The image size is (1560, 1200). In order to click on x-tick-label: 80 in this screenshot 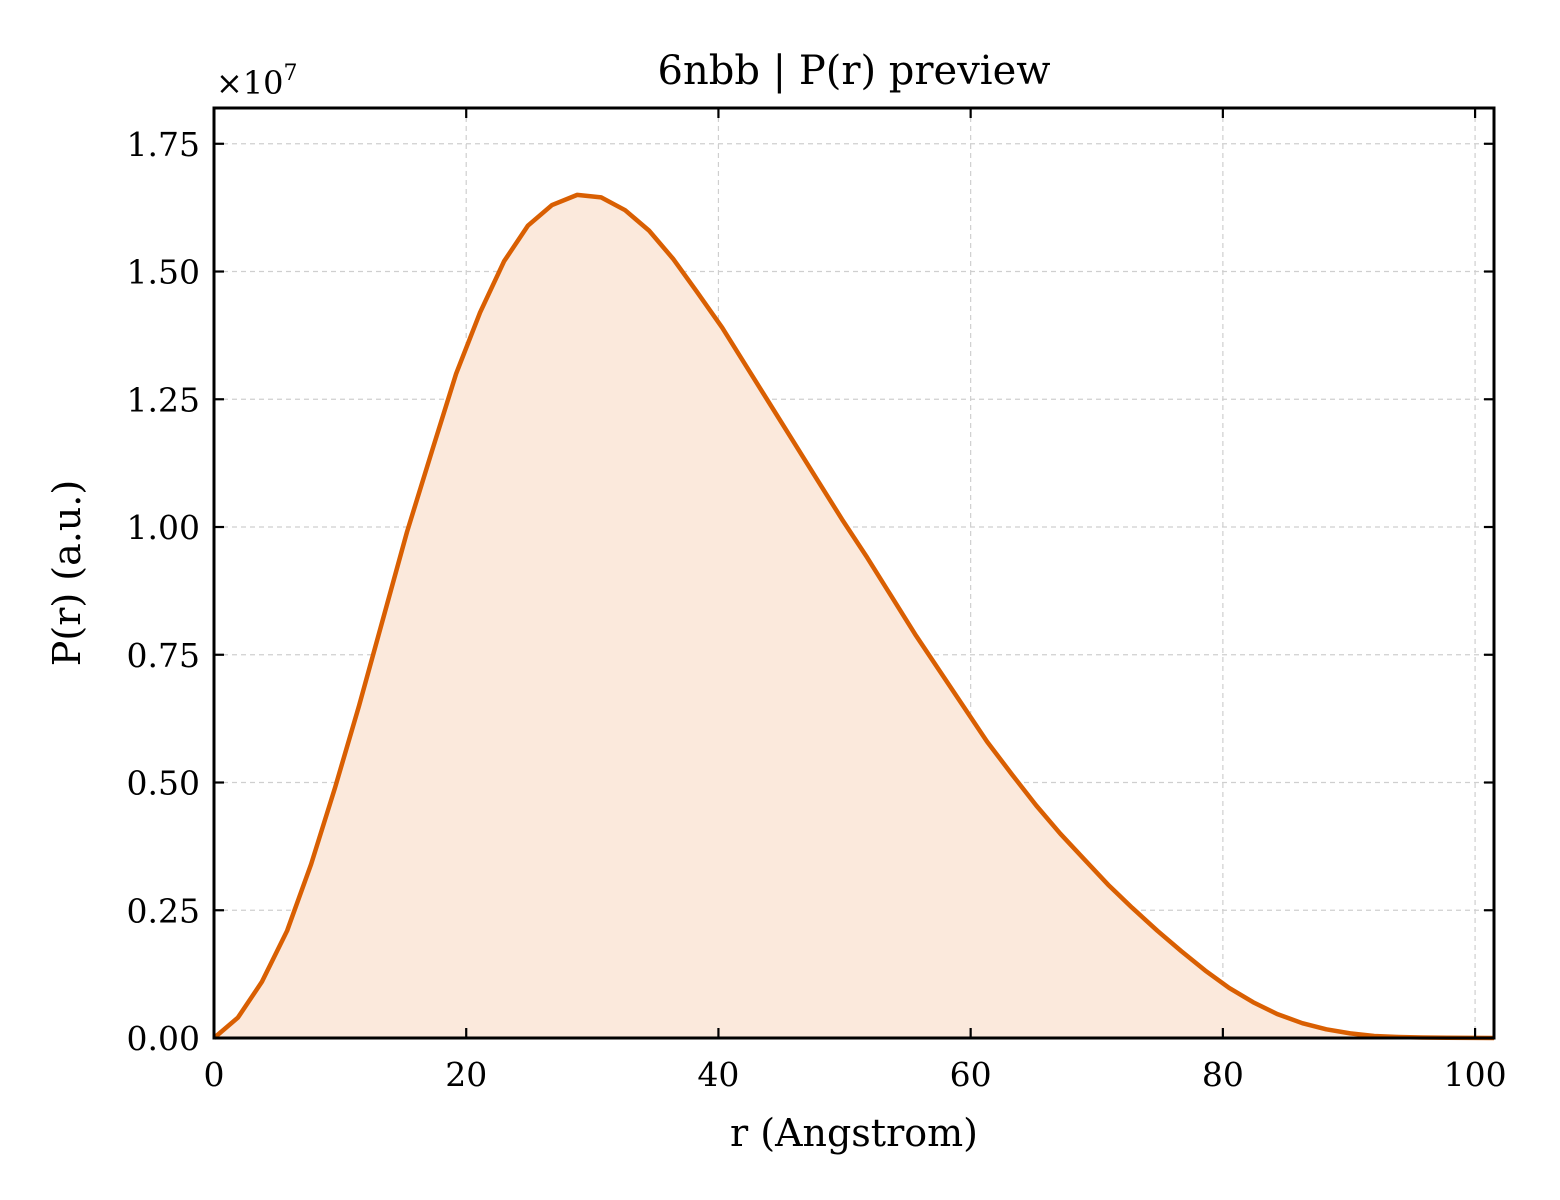, I will do `click(1223, 1074)`.